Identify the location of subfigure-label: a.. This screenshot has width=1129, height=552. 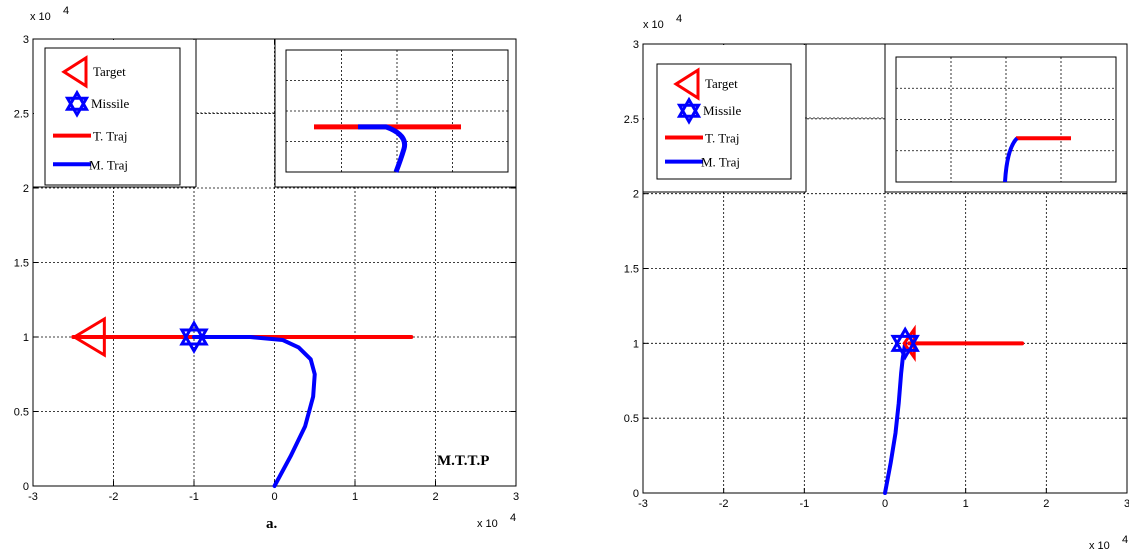
(272, 524).